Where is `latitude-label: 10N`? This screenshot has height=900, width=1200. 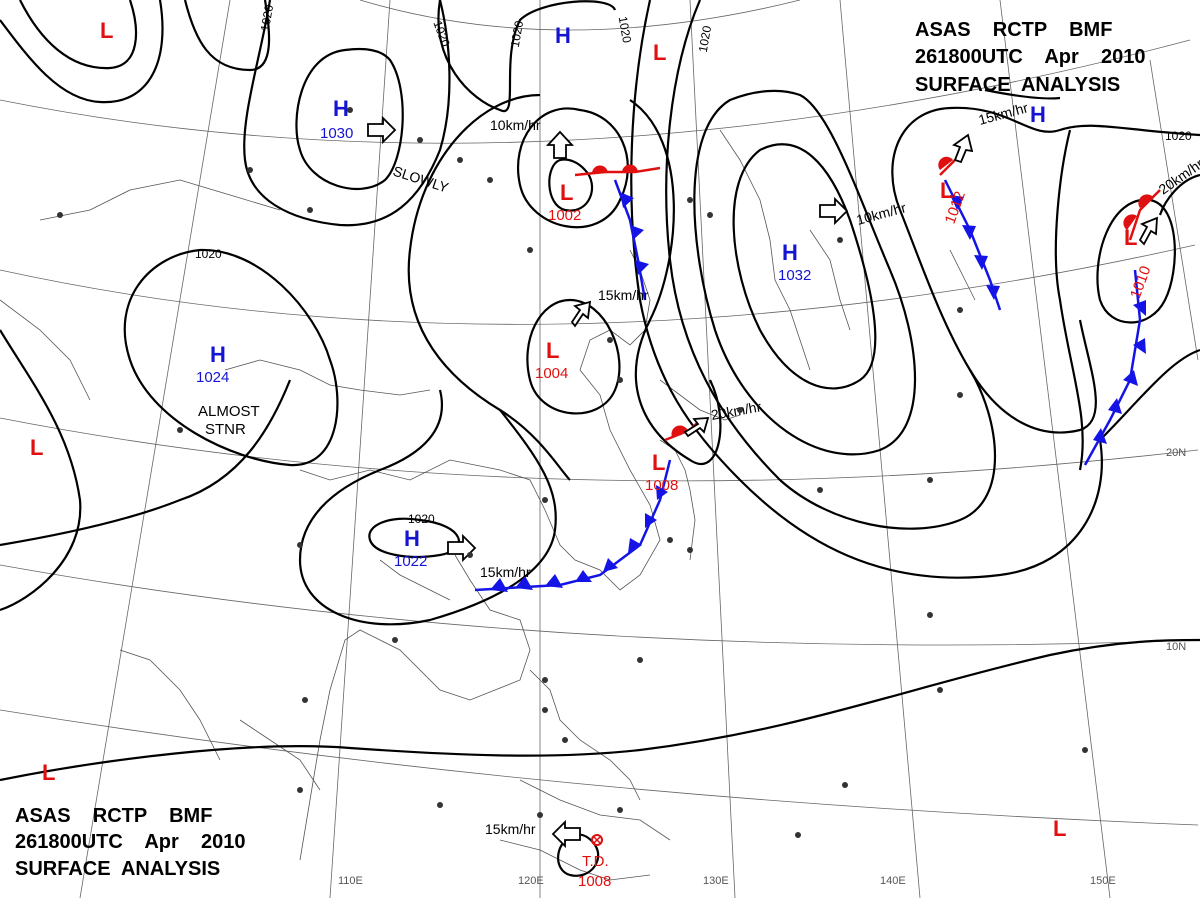 latitude-label: 10N is located at coordinates (1176, 647).